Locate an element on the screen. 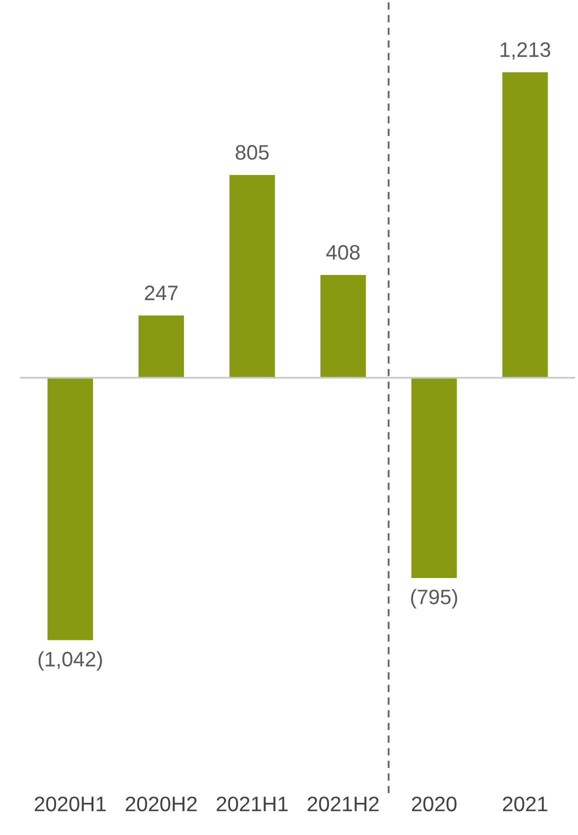 The height and width of the screenshot is (835, 578). x-tick-label: 2020 is located at coordinates (434, 804).